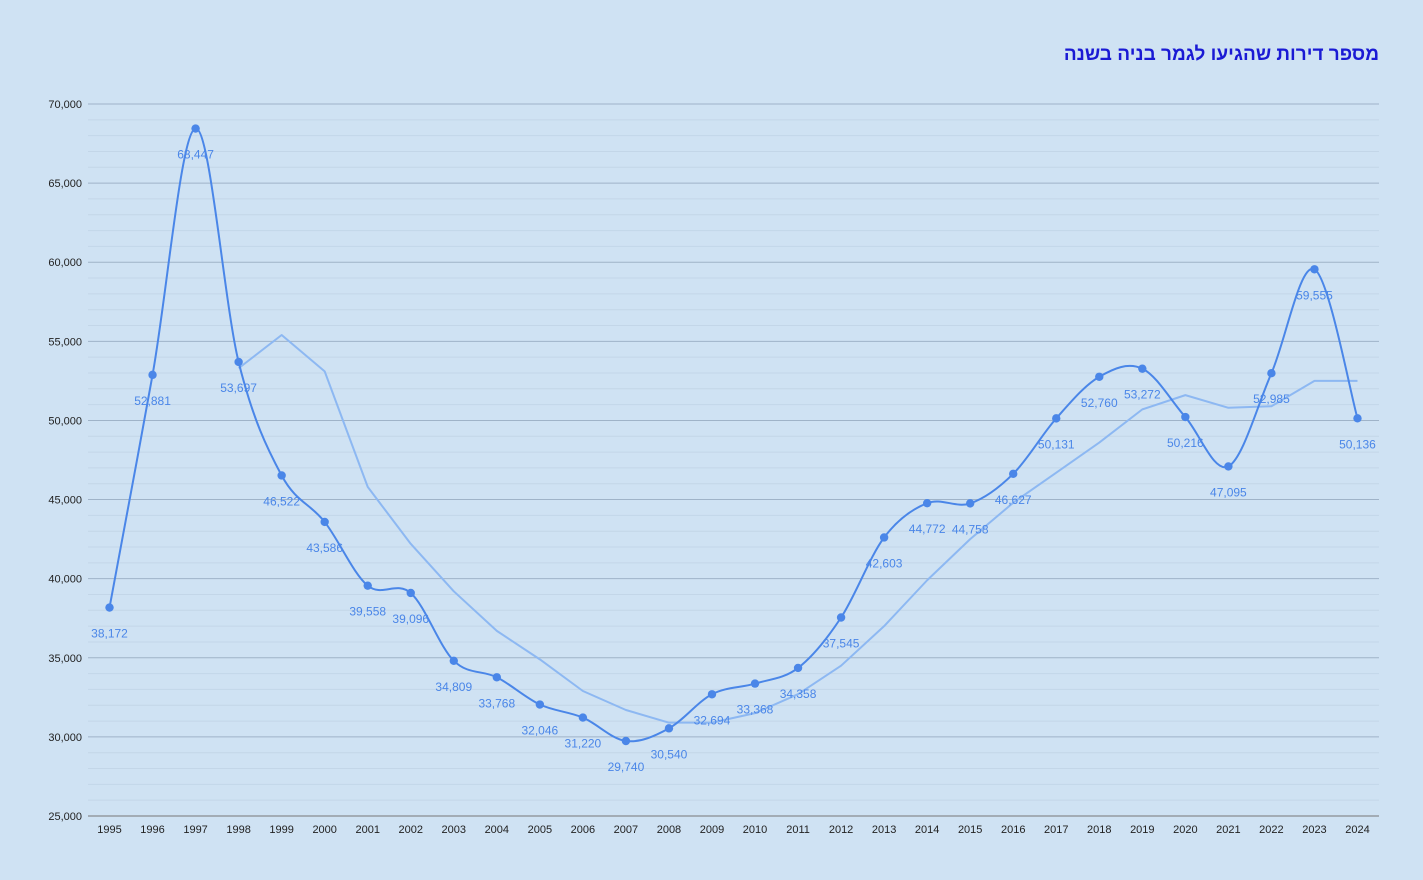 The image size is (1423, 880). I want to click on data-label: 50,136, so click(1357, 444).